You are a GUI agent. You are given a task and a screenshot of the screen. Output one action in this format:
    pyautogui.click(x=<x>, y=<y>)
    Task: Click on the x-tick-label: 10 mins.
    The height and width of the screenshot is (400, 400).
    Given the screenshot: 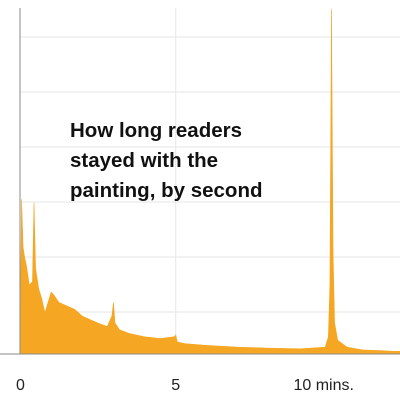 What is the action you would take?
    pyautogui.click(x=323, y=385)
    